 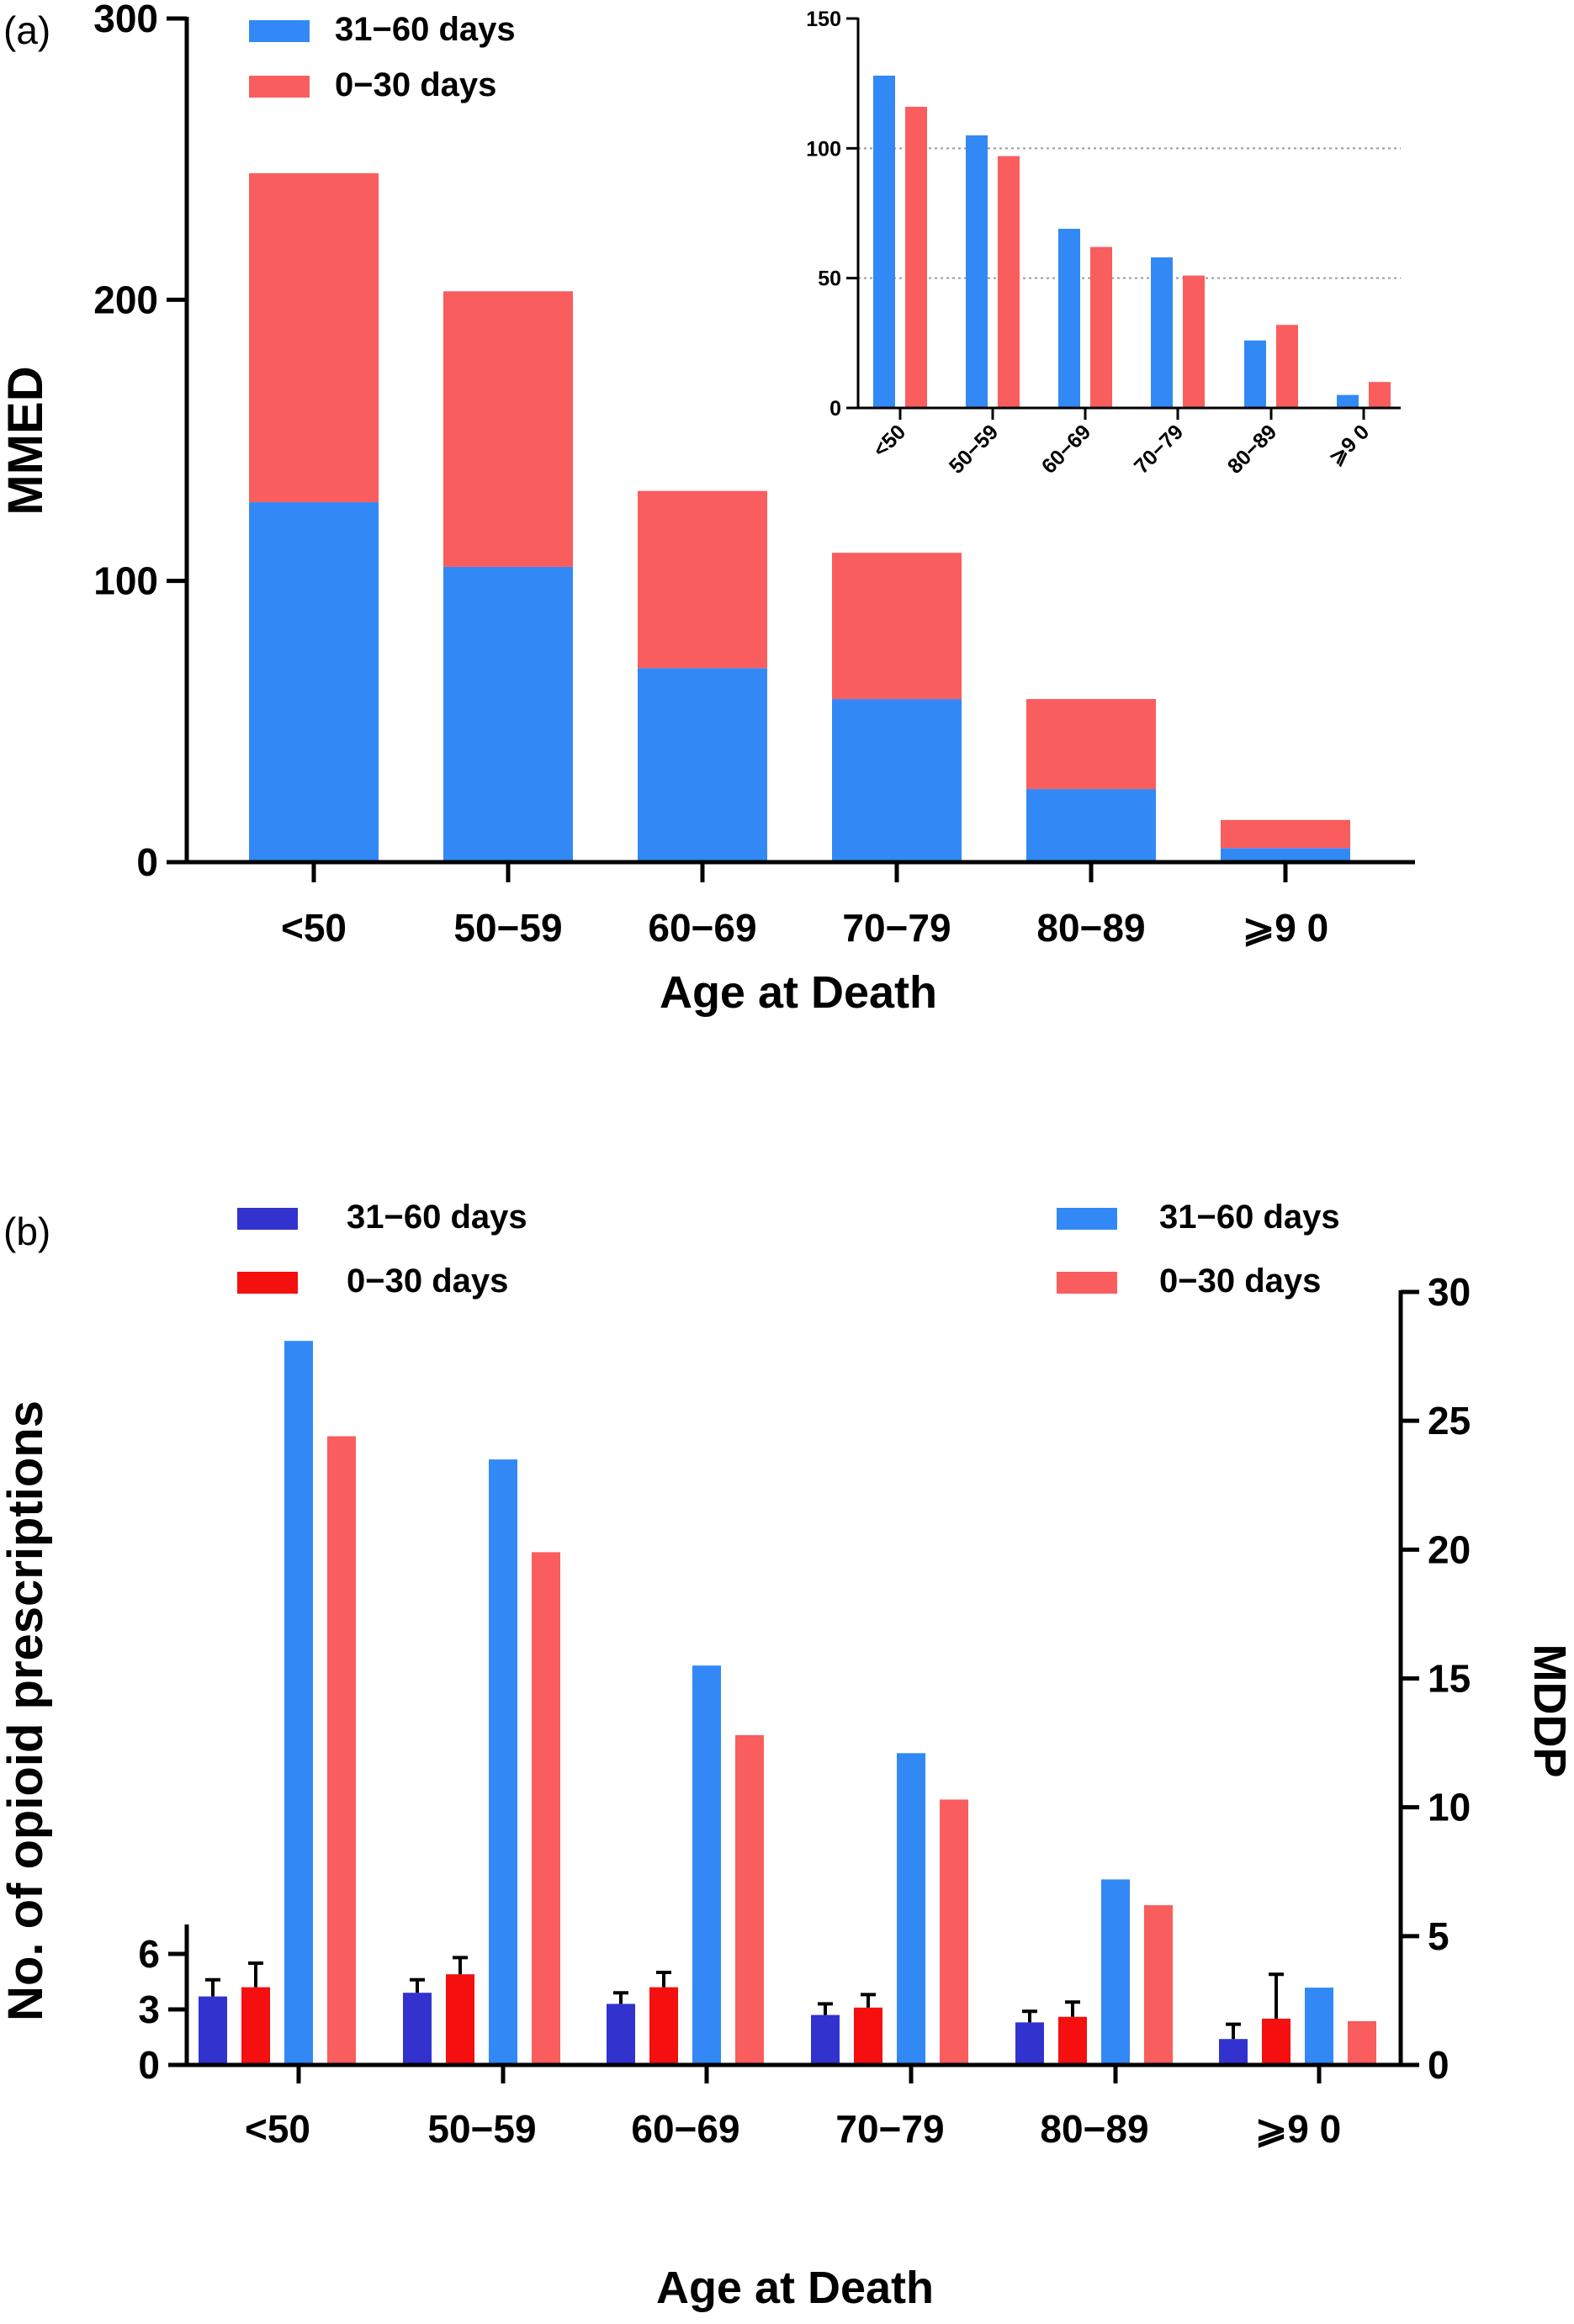 What do you see at coordinates (1066, 449) in the screenshot?
I see `inset-x-tick-label: 60−69` at bounding box center [1066, 449].